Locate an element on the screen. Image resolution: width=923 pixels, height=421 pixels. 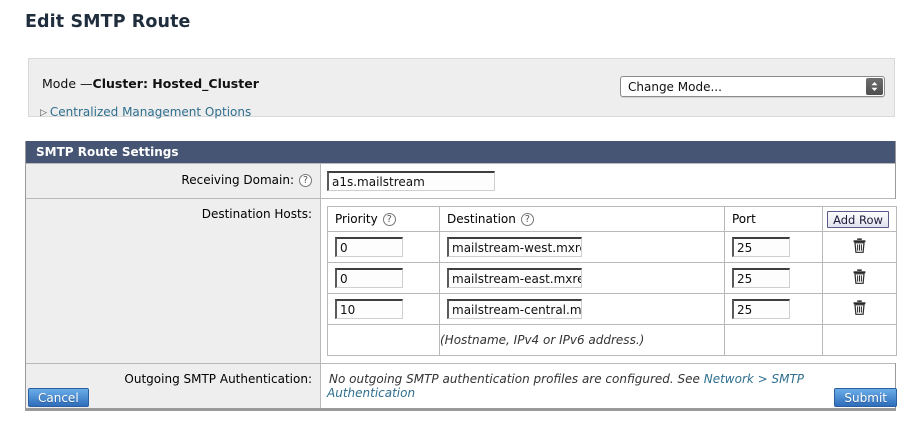
smtp-authentication-link: Network > SMTP Authentication is located at coordinates (566, 386).